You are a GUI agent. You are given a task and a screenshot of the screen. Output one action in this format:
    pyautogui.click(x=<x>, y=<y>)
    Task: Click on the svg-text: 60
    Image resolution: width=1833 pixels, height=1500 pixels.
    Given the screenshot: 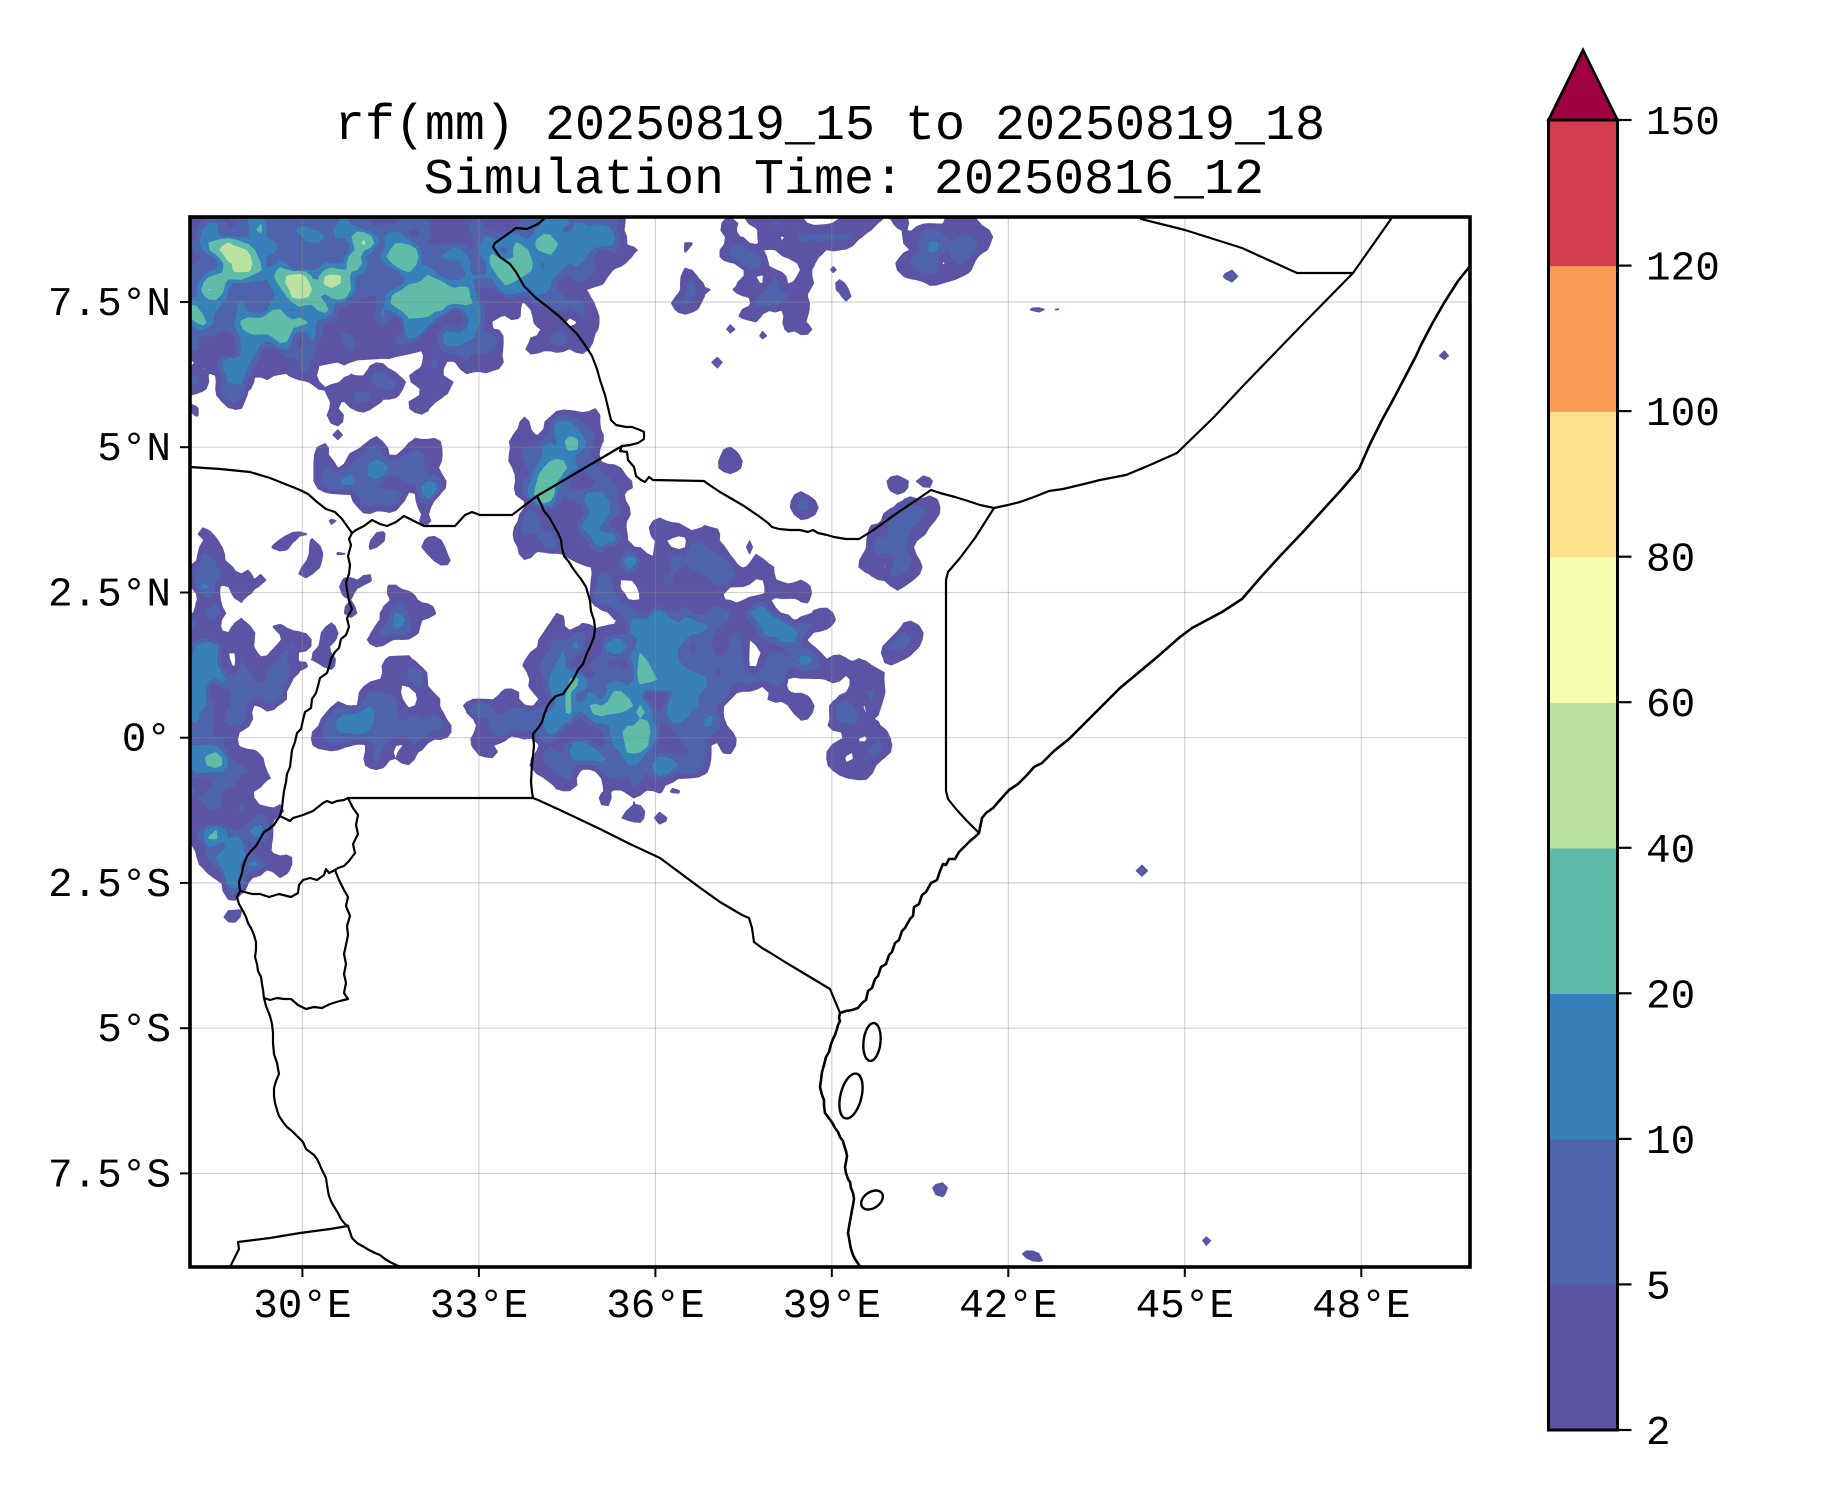 What is the action you would take?
    pyautogui.click(x=1670, y=706)
    